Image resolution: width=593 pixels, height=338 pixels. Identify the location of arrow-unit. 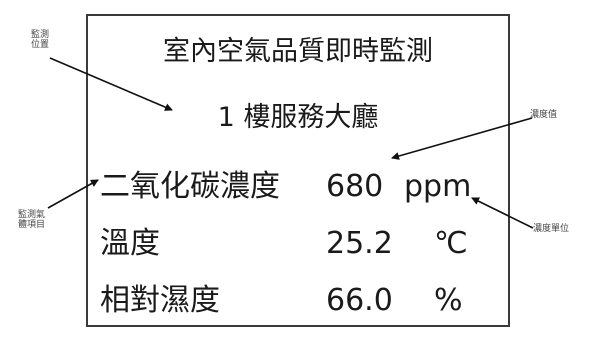
(502, 213).